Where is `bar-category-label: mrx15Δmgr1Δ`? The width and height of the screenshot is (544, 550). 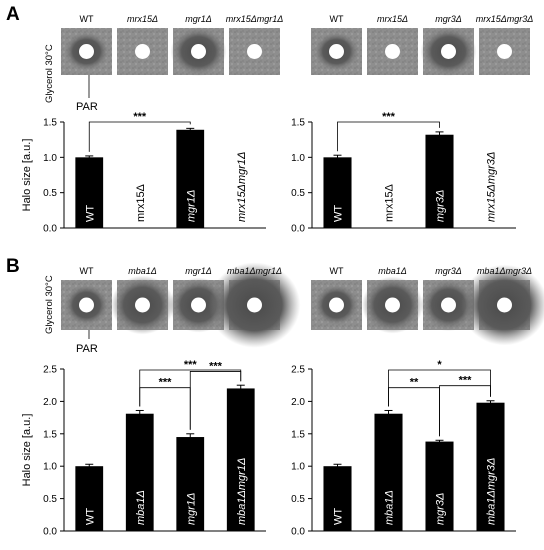 bar-category-label: mrx15Δmgr1Δ is located at coordinates (242, 187).